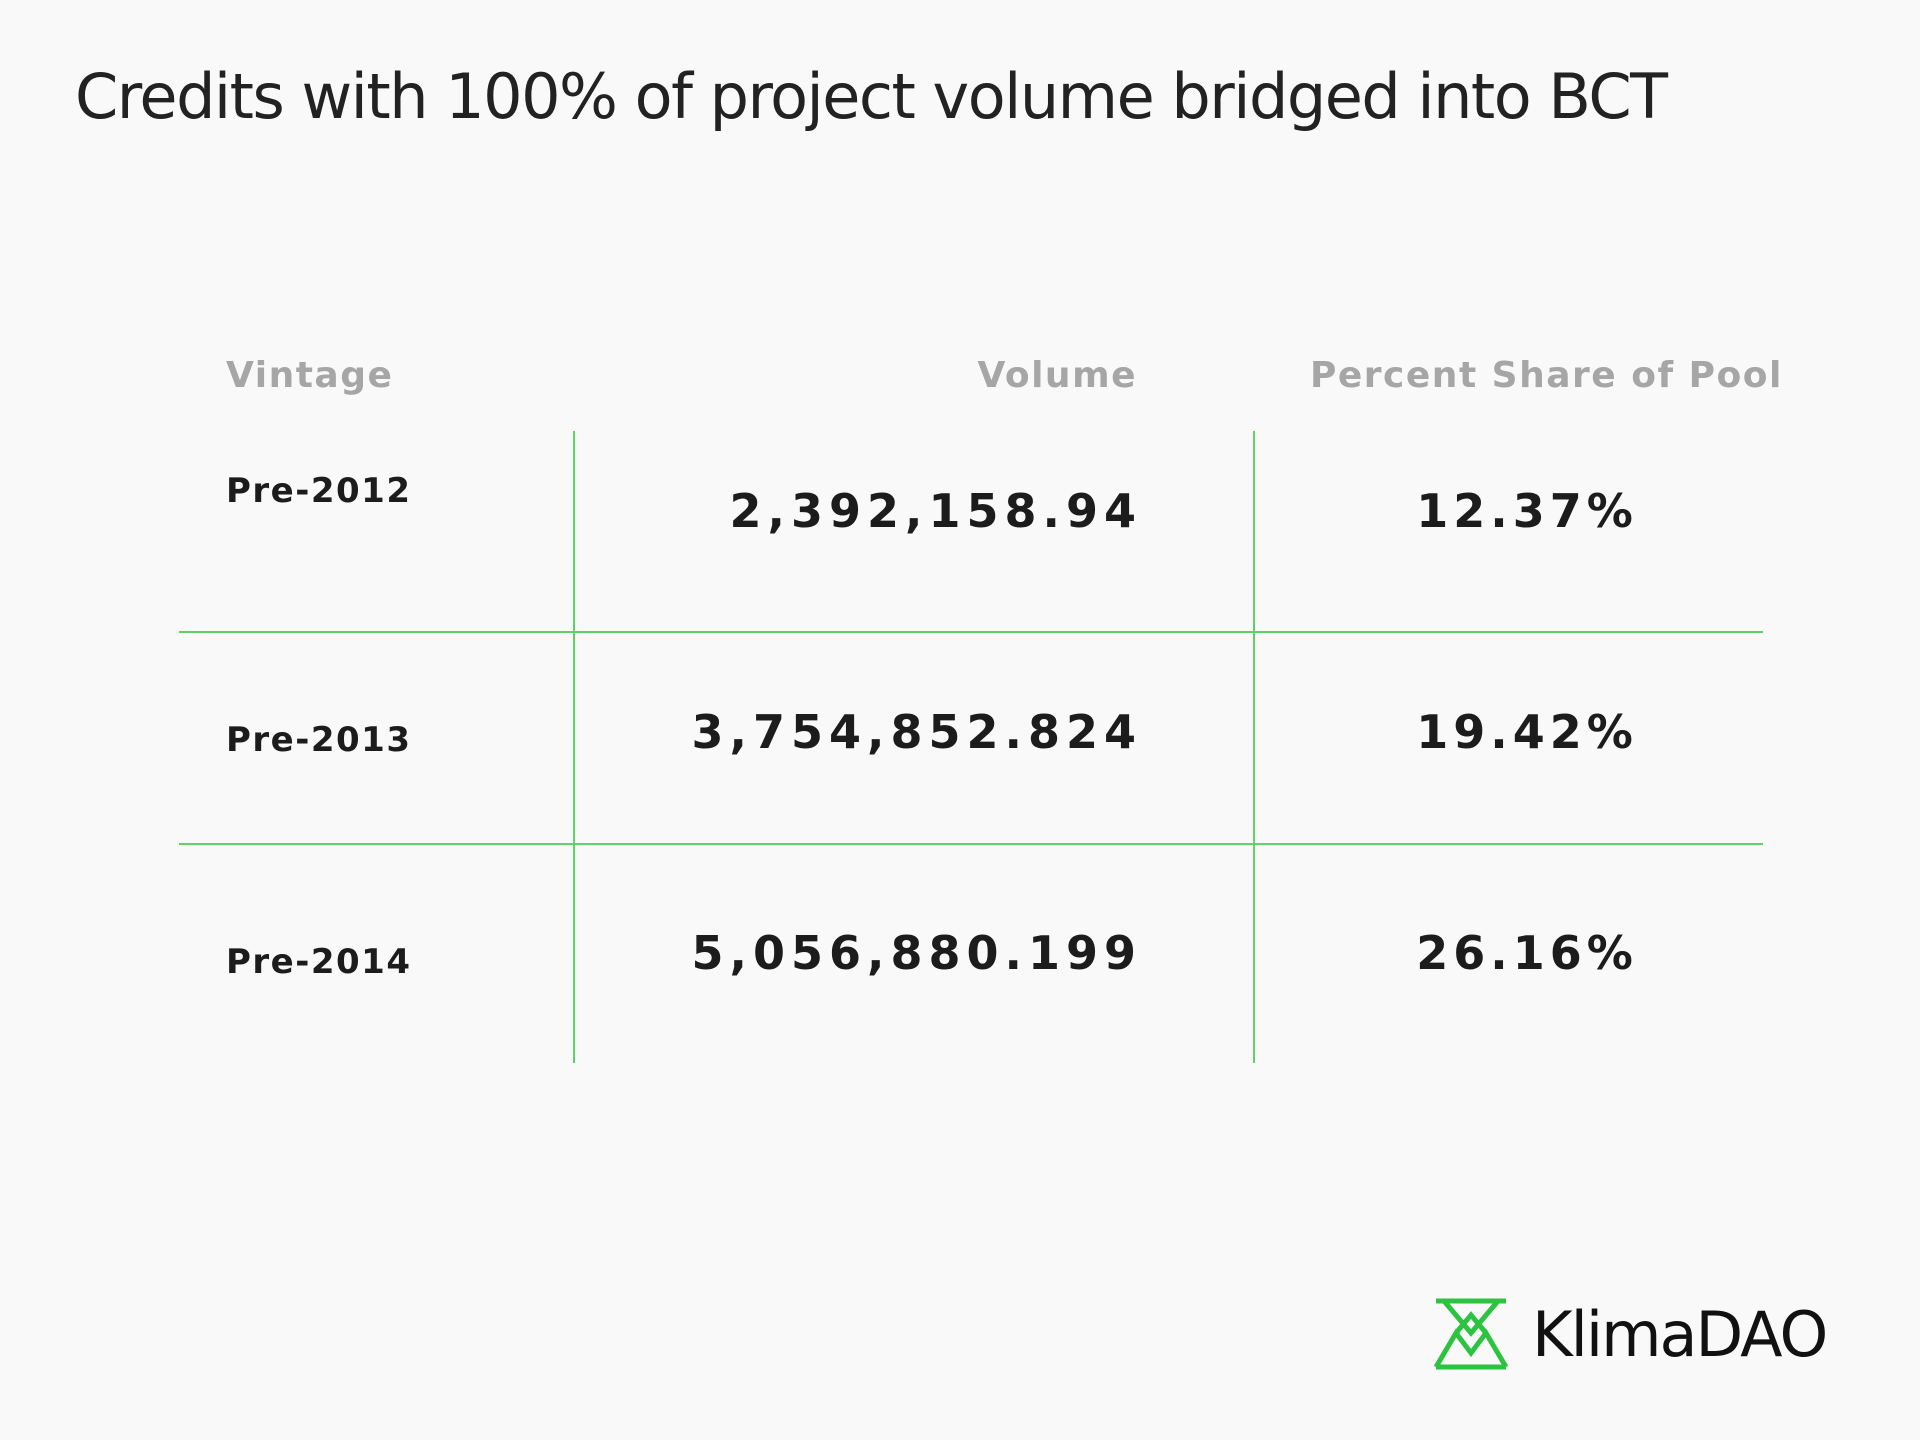  I want to click on brand-name: KlimaDAO, so click(1680, 1334).